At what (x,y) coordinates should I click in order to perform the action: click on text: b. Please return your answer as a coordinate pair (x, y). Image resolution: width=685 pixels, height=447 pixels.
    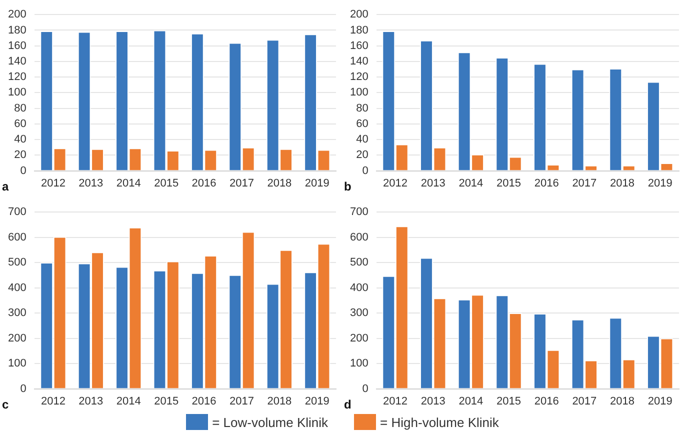
    Looking at the image, I should click on (348, 186).